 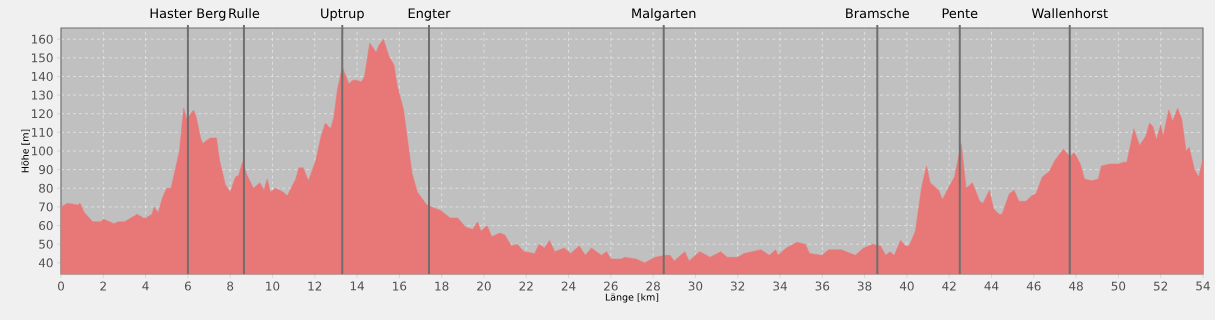 I want to click on y-tick-label: 160, so click(x=42, y=39).